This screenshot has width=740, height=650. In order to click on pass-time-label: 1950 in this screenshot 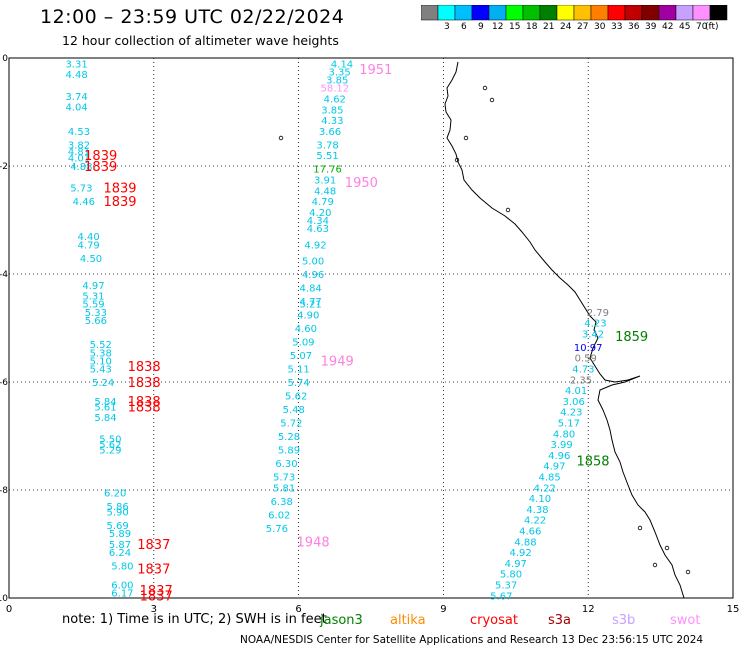, I will do `click(361, 183)`.